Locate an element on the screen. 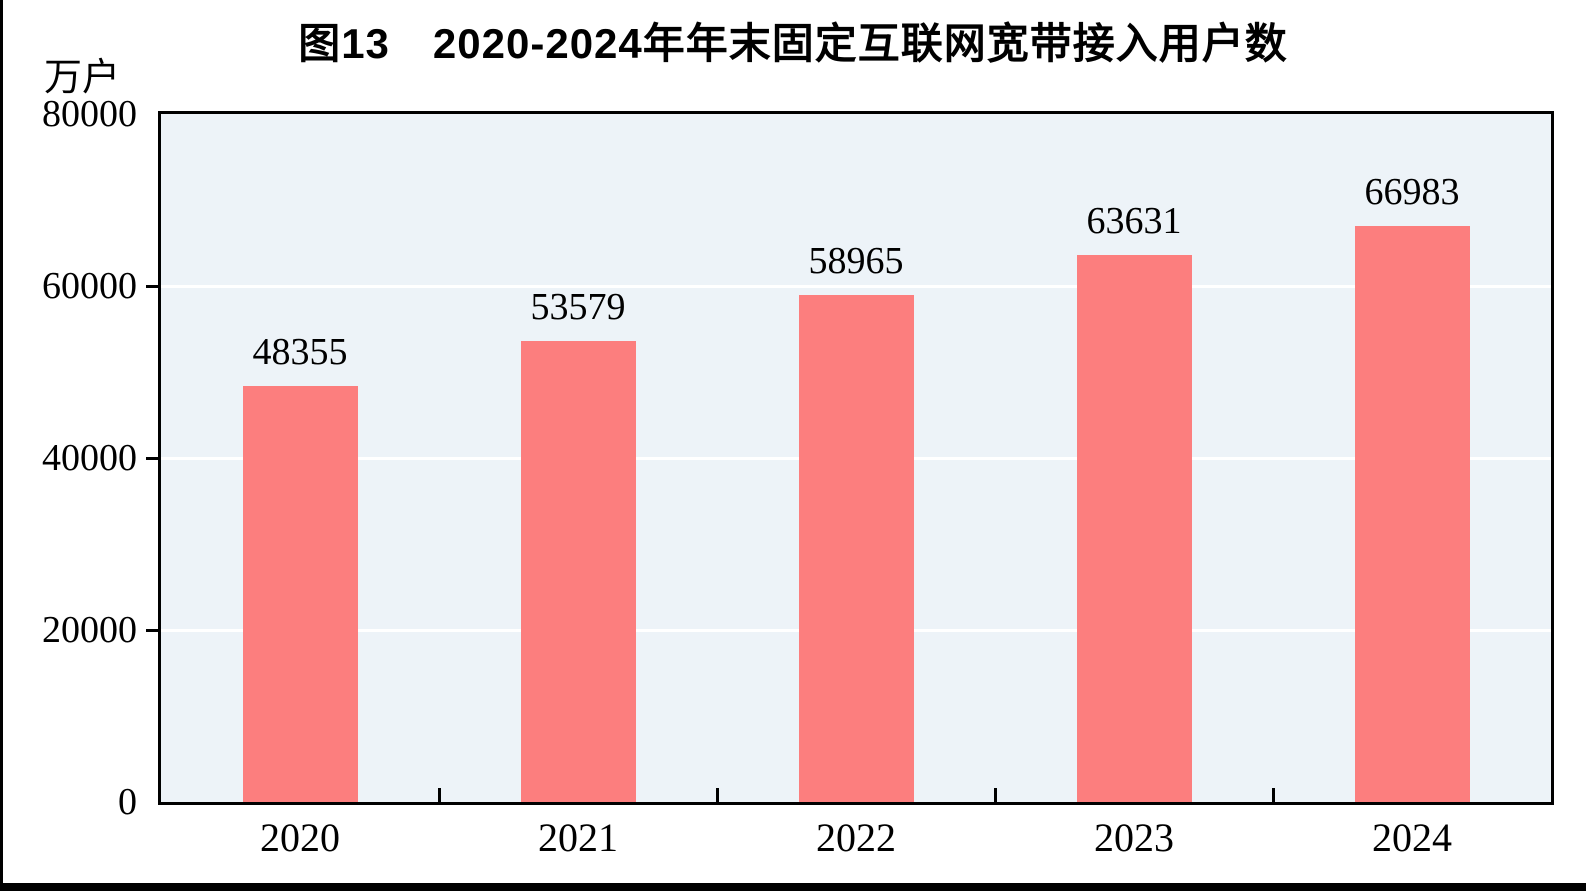 The image size is (1586, 891). x-tick-label-2020: 2020 is located at coordinates (300, 837).